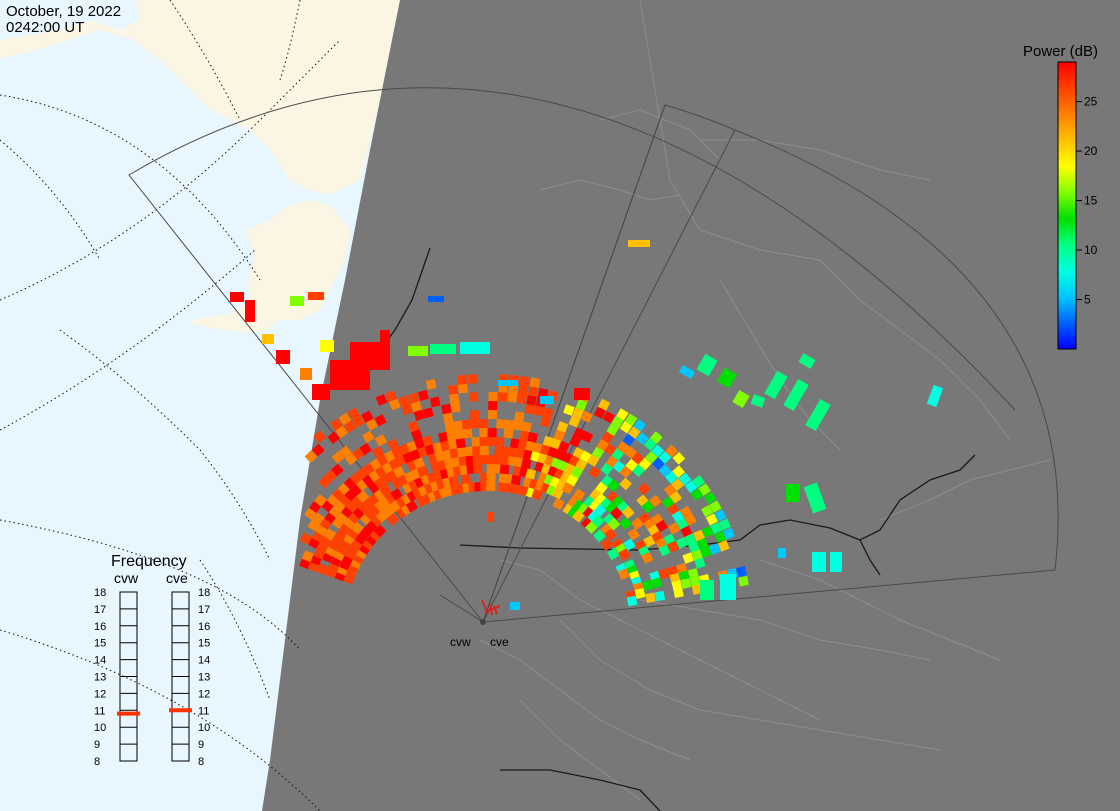 The width and height of the screenshot is (1120, 811). What do you see at coordinates (1091, 151) in the screenshot?
I see `colorbar-tick-label: 20` at bounding box center [1091, 151].